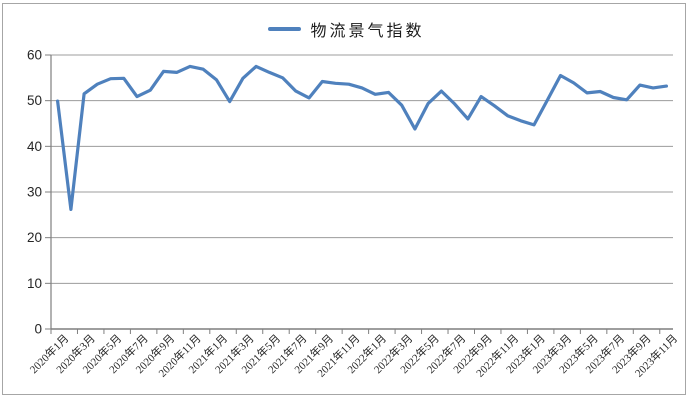  Describe the element at coordinates (34, 100) in the screenshot. I see `y-axis-label: 50` at that location.